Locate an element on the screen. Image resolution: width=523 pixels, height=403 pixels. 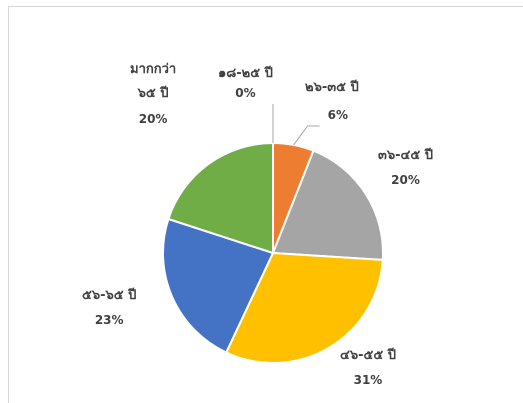
category-label: ๒๖-๓๕ ปี is located at coordinates (332, 87).